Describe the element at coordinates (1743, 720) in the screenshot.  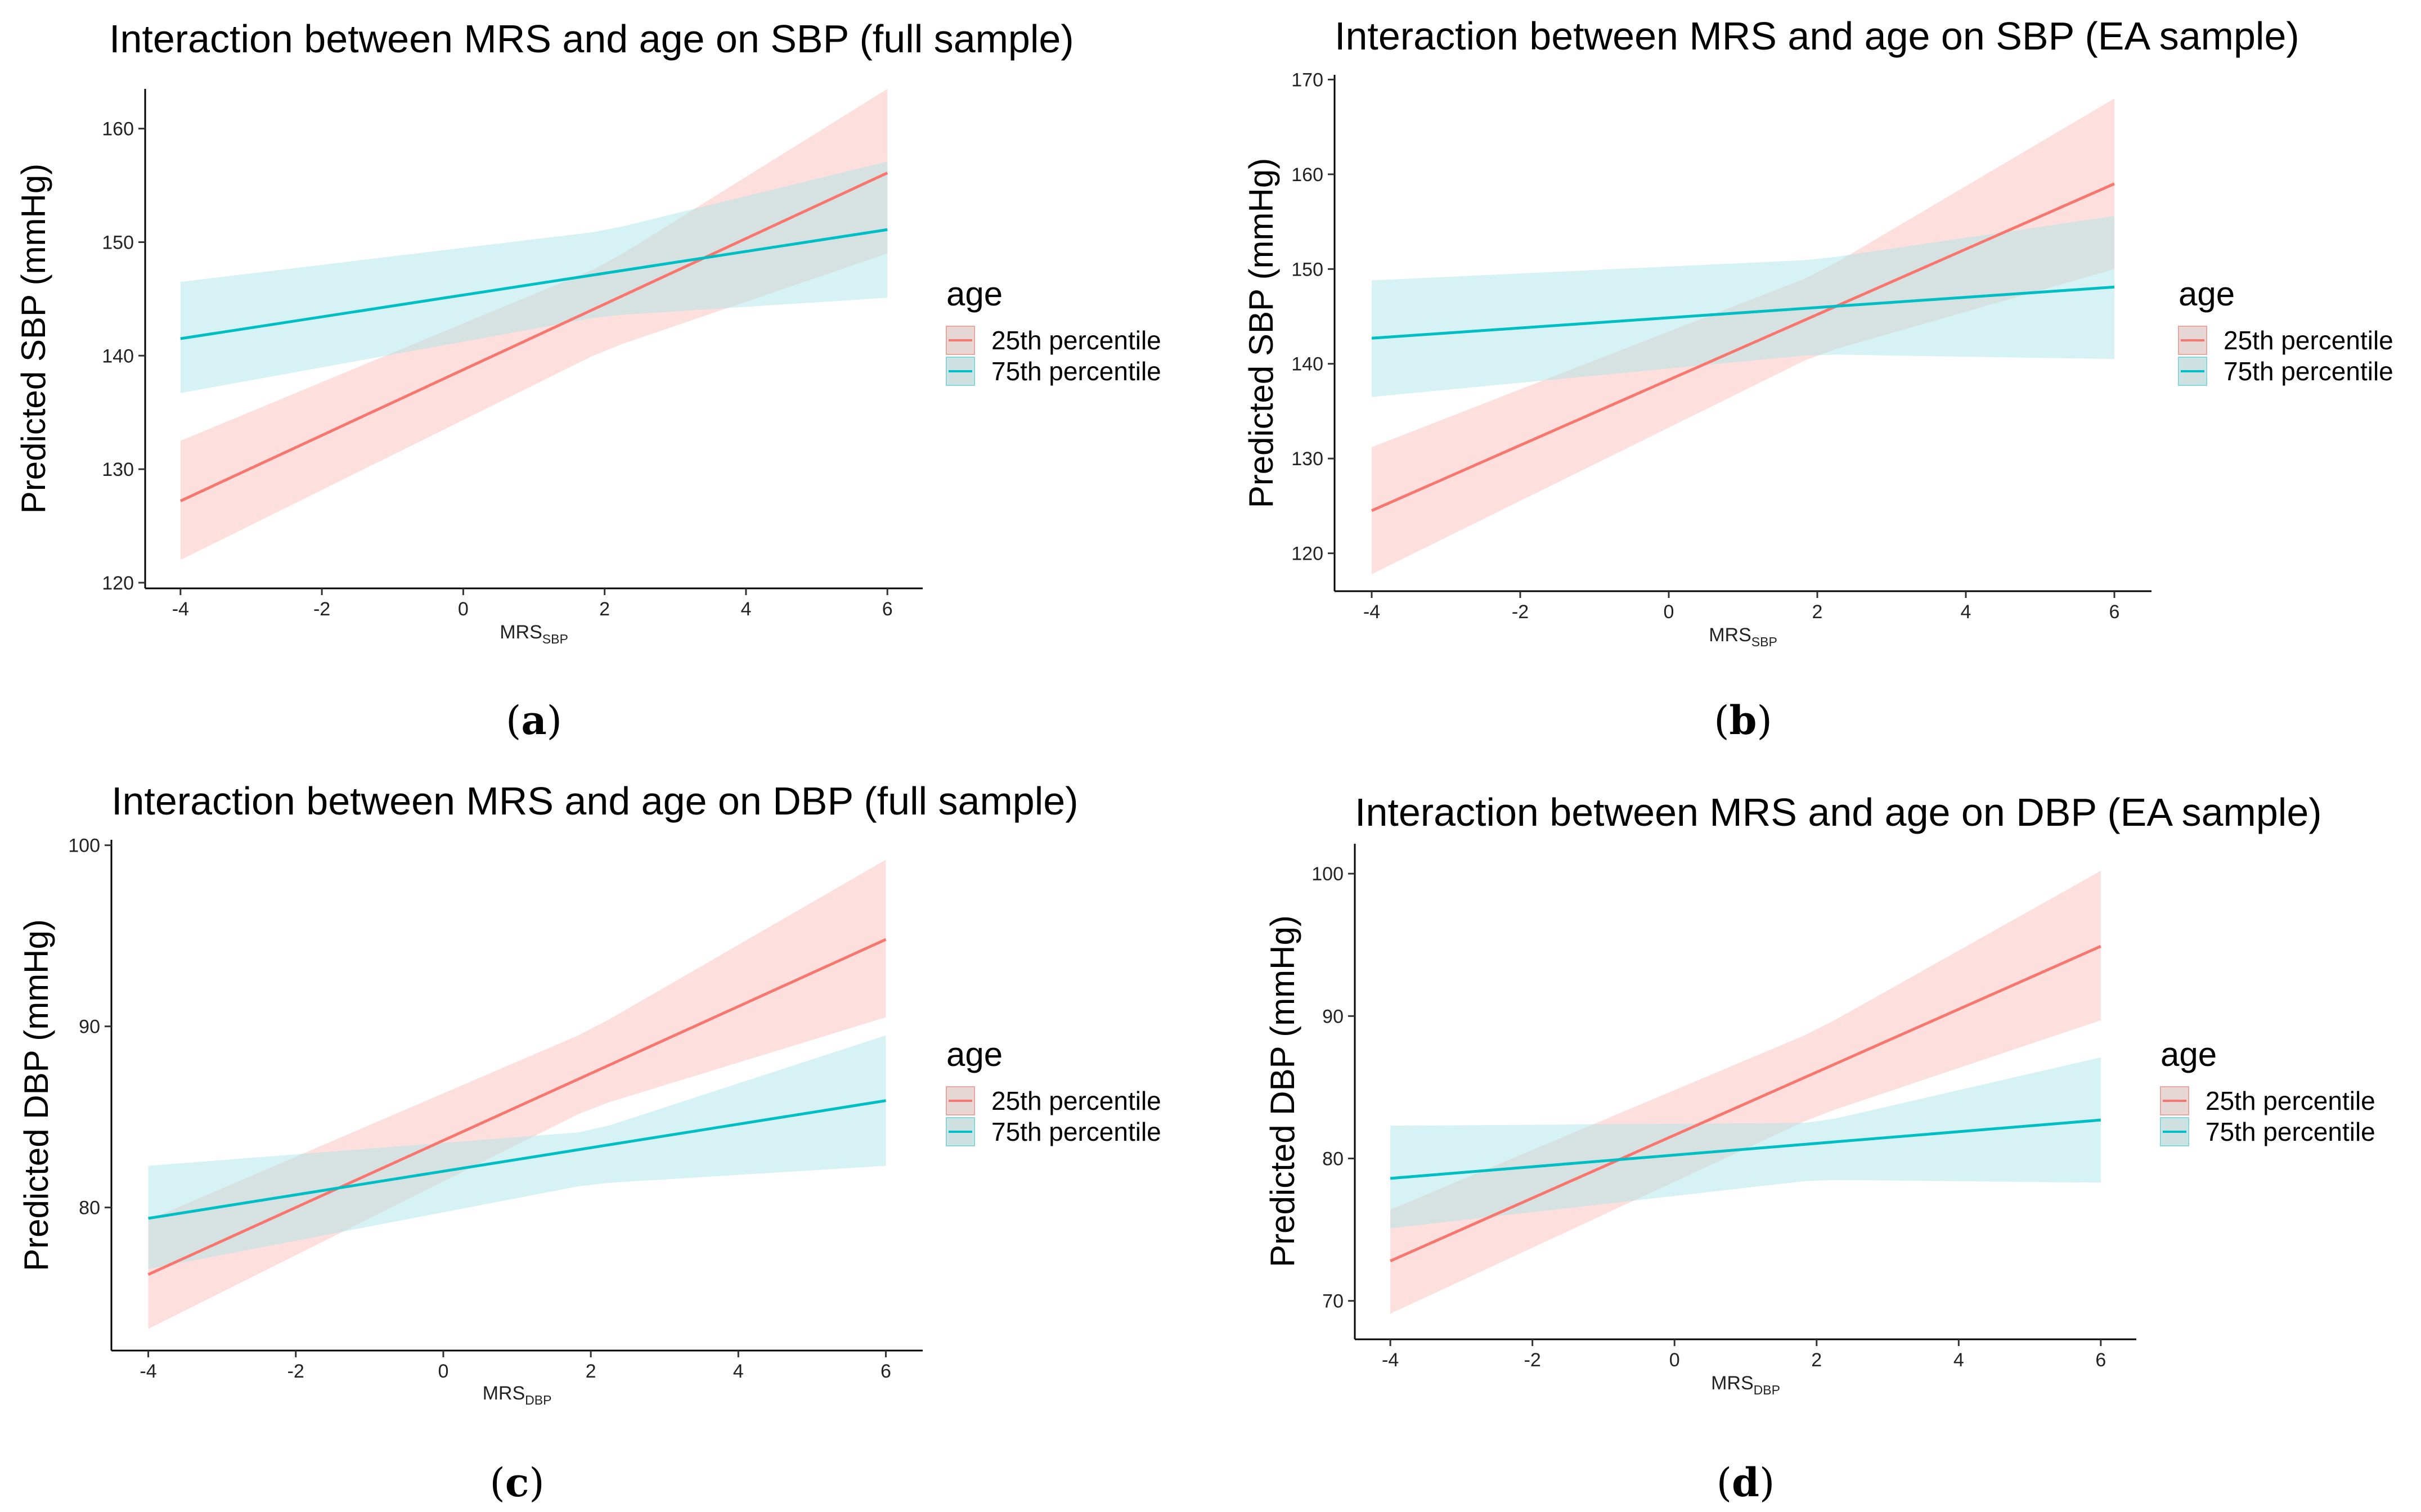
I see `panel-caption: (b)` at that location.